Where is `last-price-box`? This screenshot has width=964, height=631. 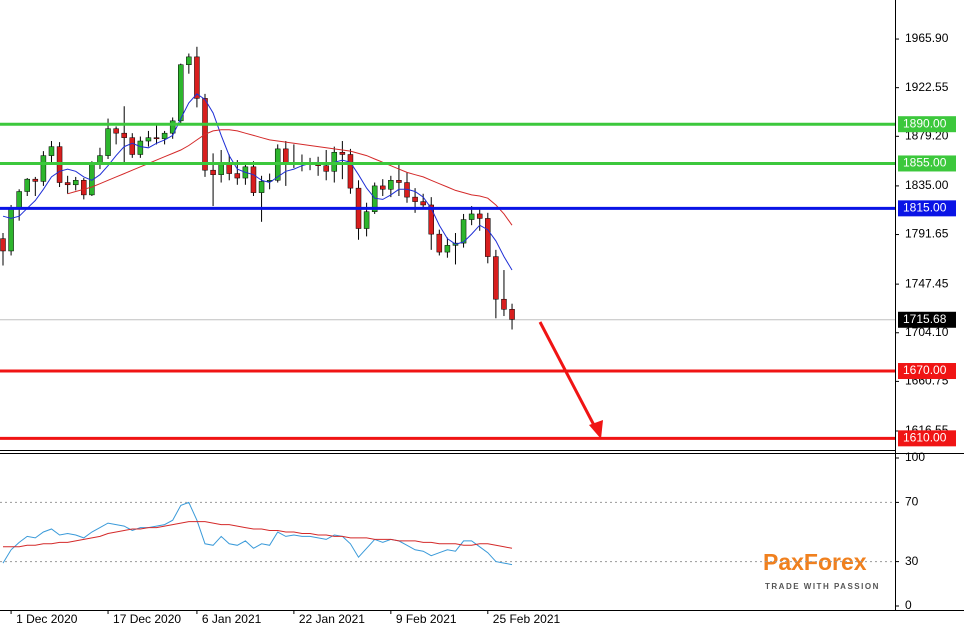 last-price-box is located at coordinates (927, 319).